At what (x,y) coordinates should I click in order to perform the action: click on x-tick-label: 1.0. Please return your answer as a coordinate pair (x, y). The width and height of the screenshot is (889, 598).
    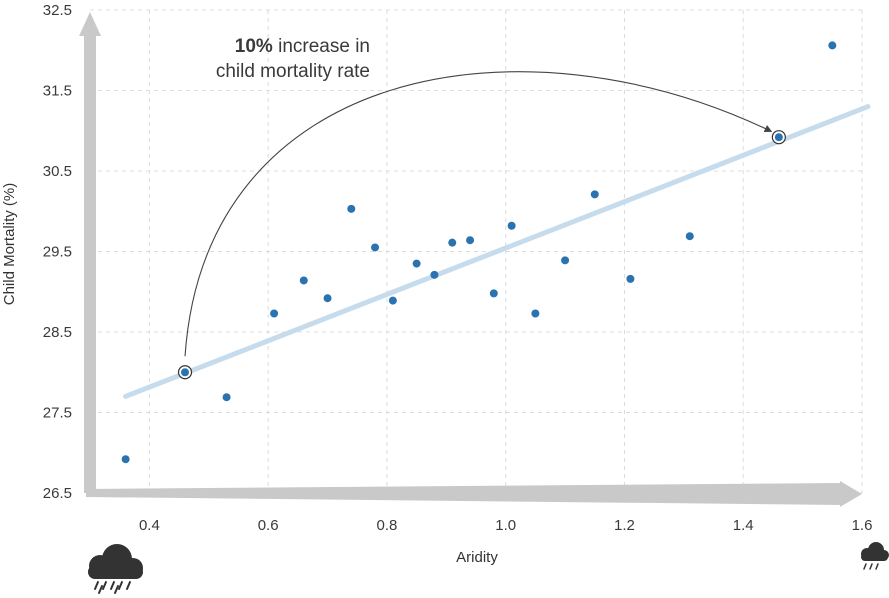
    Looking at the image, I should click on (505, 525).